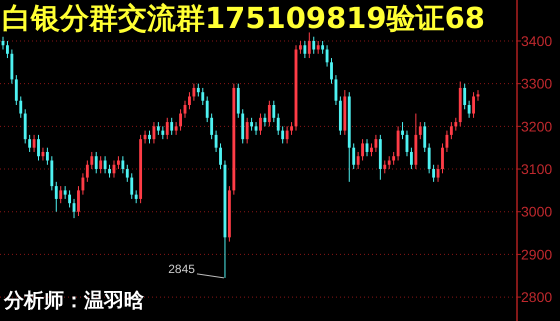 This screenshot has width=560, height=321. What do you see at coordinates (536, 40) in the screenshot?
I see `y-tick-label: 3400` at bounding box center [536, 40].